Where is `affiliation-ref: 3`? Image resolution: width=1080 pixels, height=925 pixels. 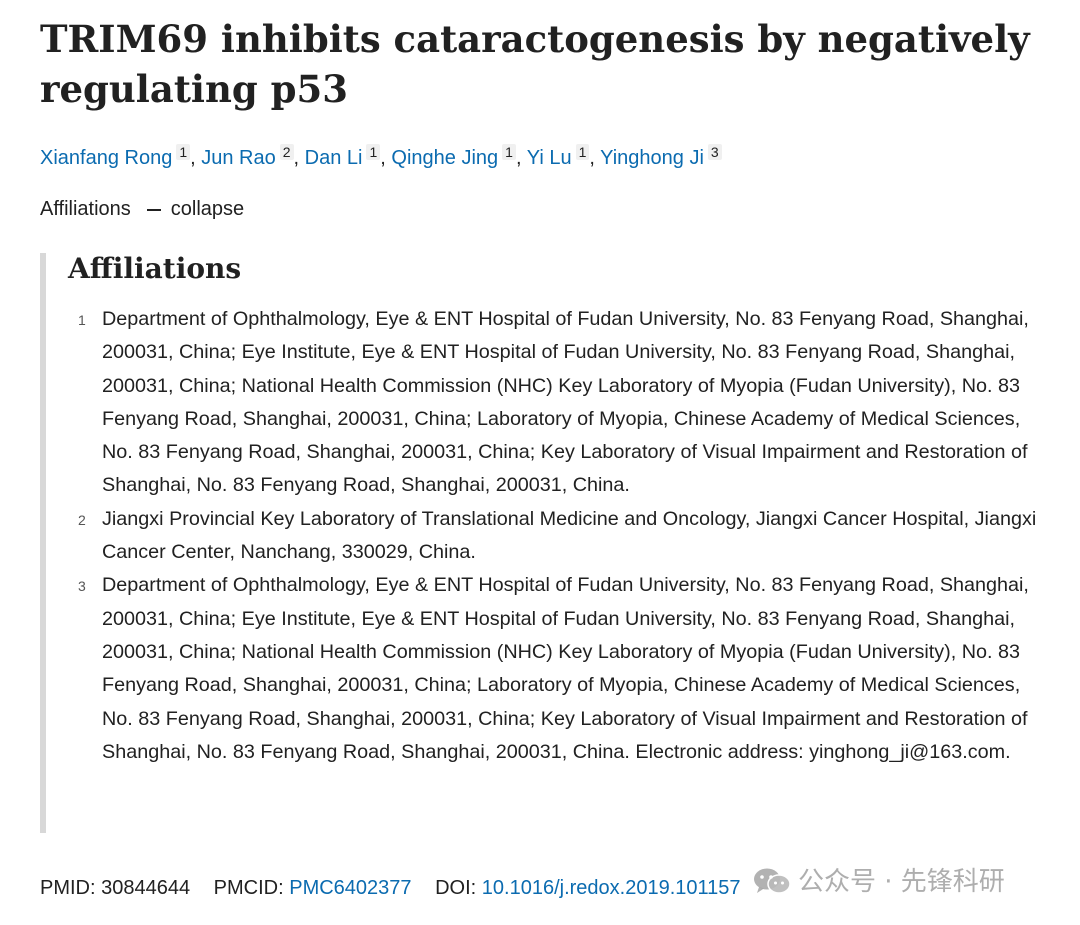
affiliation-ref: 3 is located at coordinates (714, 152).